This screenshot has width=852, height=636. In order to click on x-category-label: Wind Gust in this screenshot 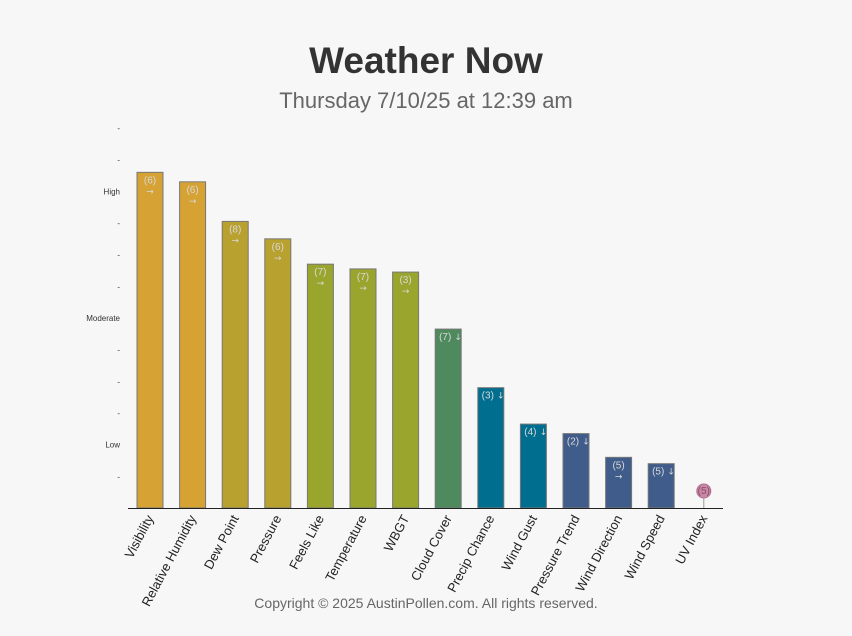, I will do `click(519, 542)`.